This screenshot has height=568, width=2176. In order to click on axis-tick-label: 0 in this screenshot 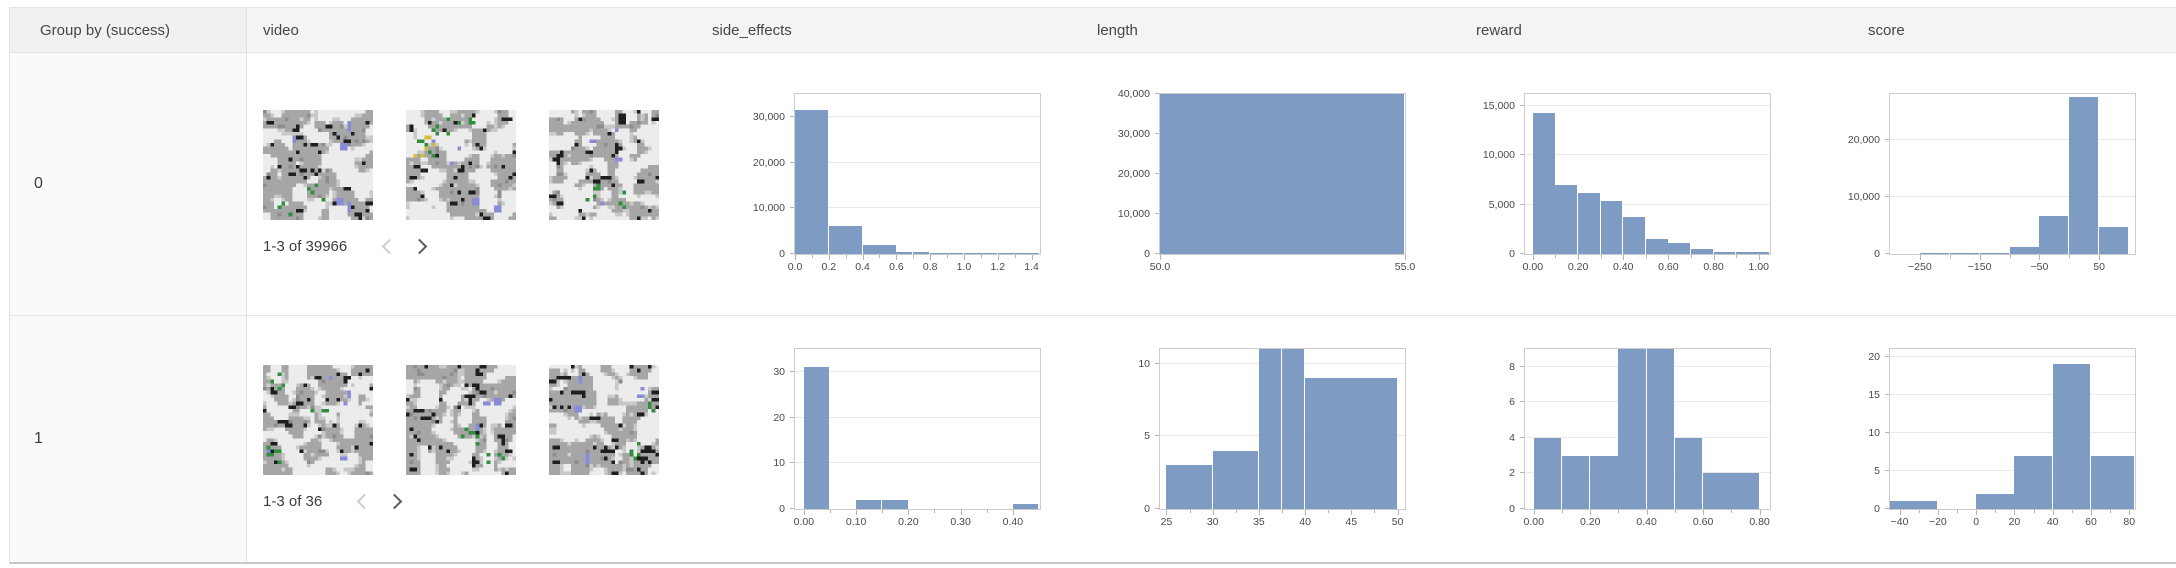, I will do `click(1976, 522)`.